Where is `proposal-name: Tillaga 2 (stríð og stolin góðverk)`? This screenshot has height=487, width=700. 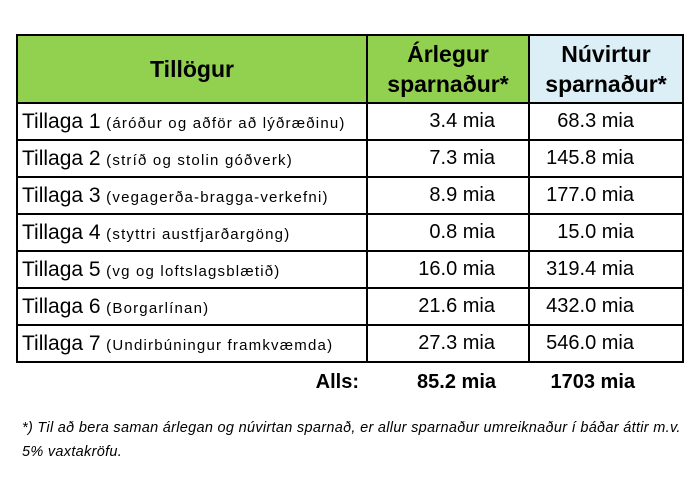 proposal-name: Tillaga 2 (stríð og stolin góðverk) is located at coordinates (192, 159).